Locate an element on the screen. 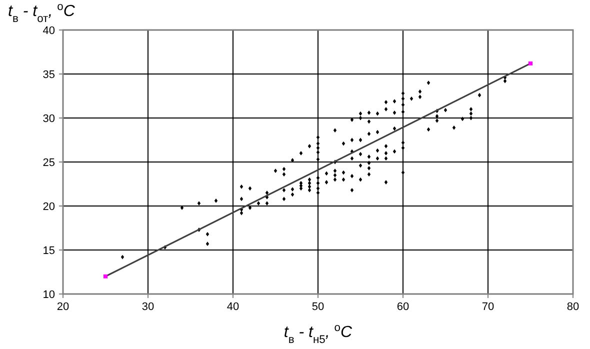  y-tick-label: 40 is located at coordinates (48, 31).